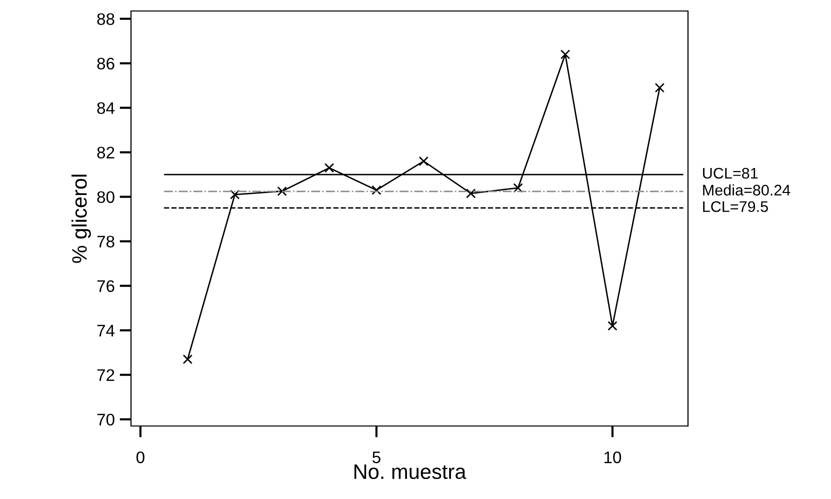  Describe the element at coordinates (81, 218) in the screenshot. I see `y-axis-title: % glicerol` at that location.